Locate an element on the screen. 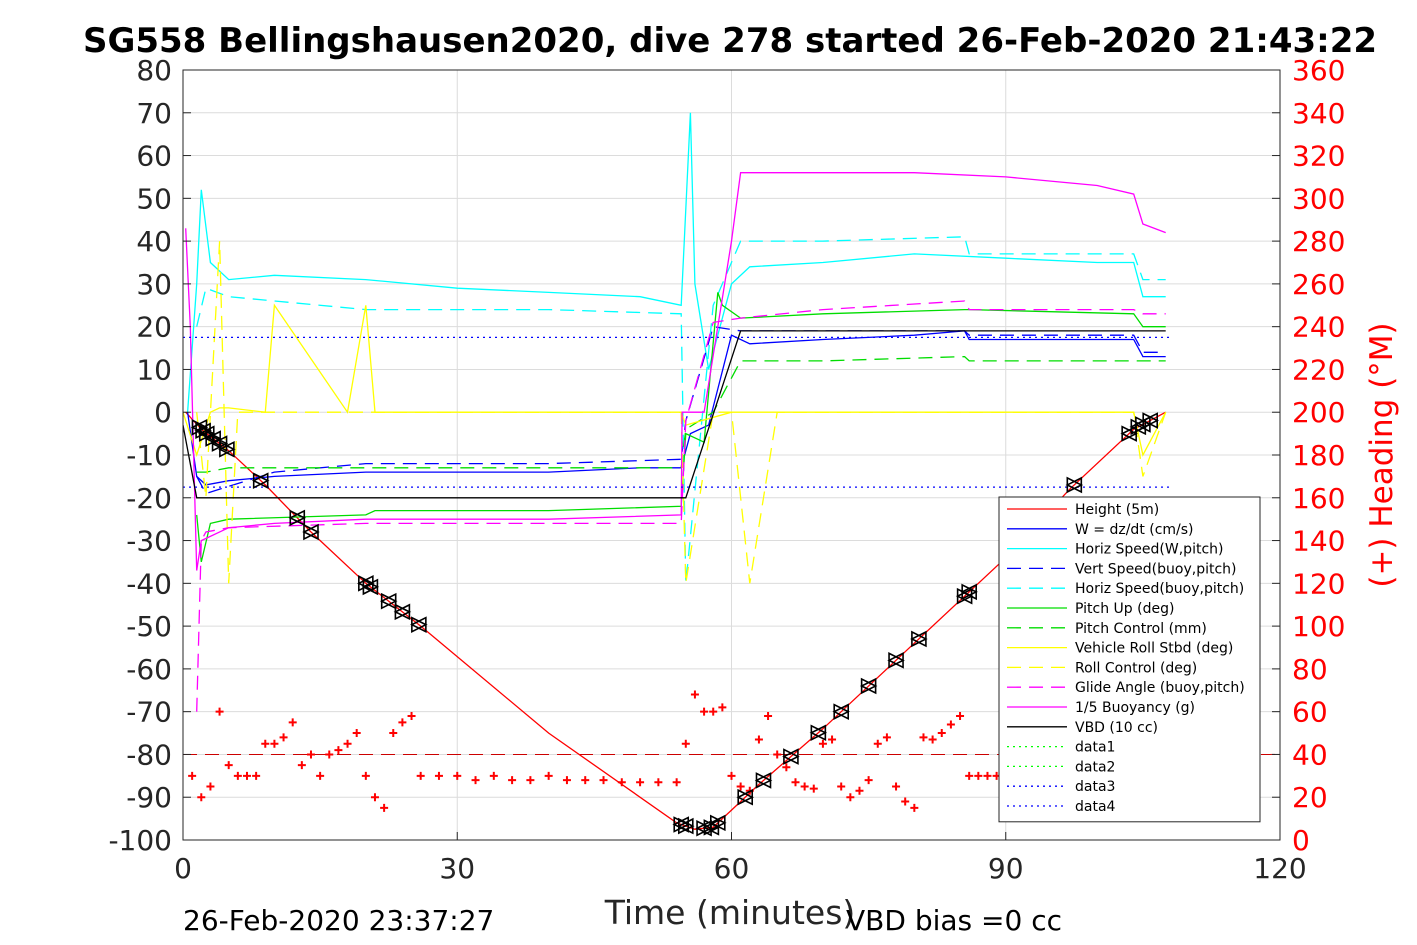 The image size is (1417, 945). y-right-tick-label: 200 is located at coordinates (1318, 412).